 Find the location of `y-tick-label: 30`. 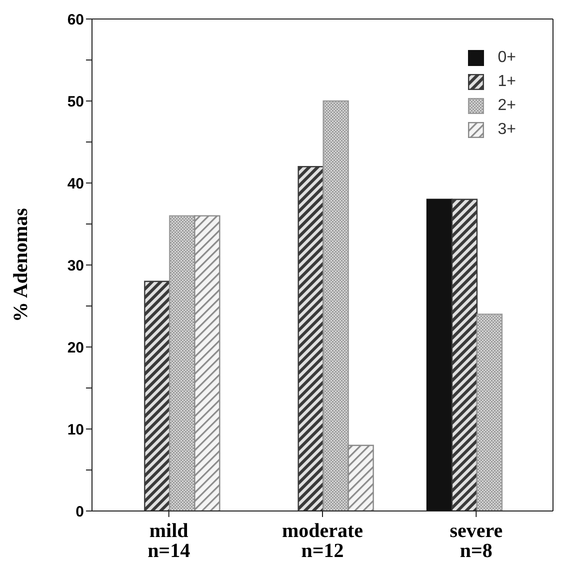

y-tick-label: 30 is located at coordinates (75, 265).